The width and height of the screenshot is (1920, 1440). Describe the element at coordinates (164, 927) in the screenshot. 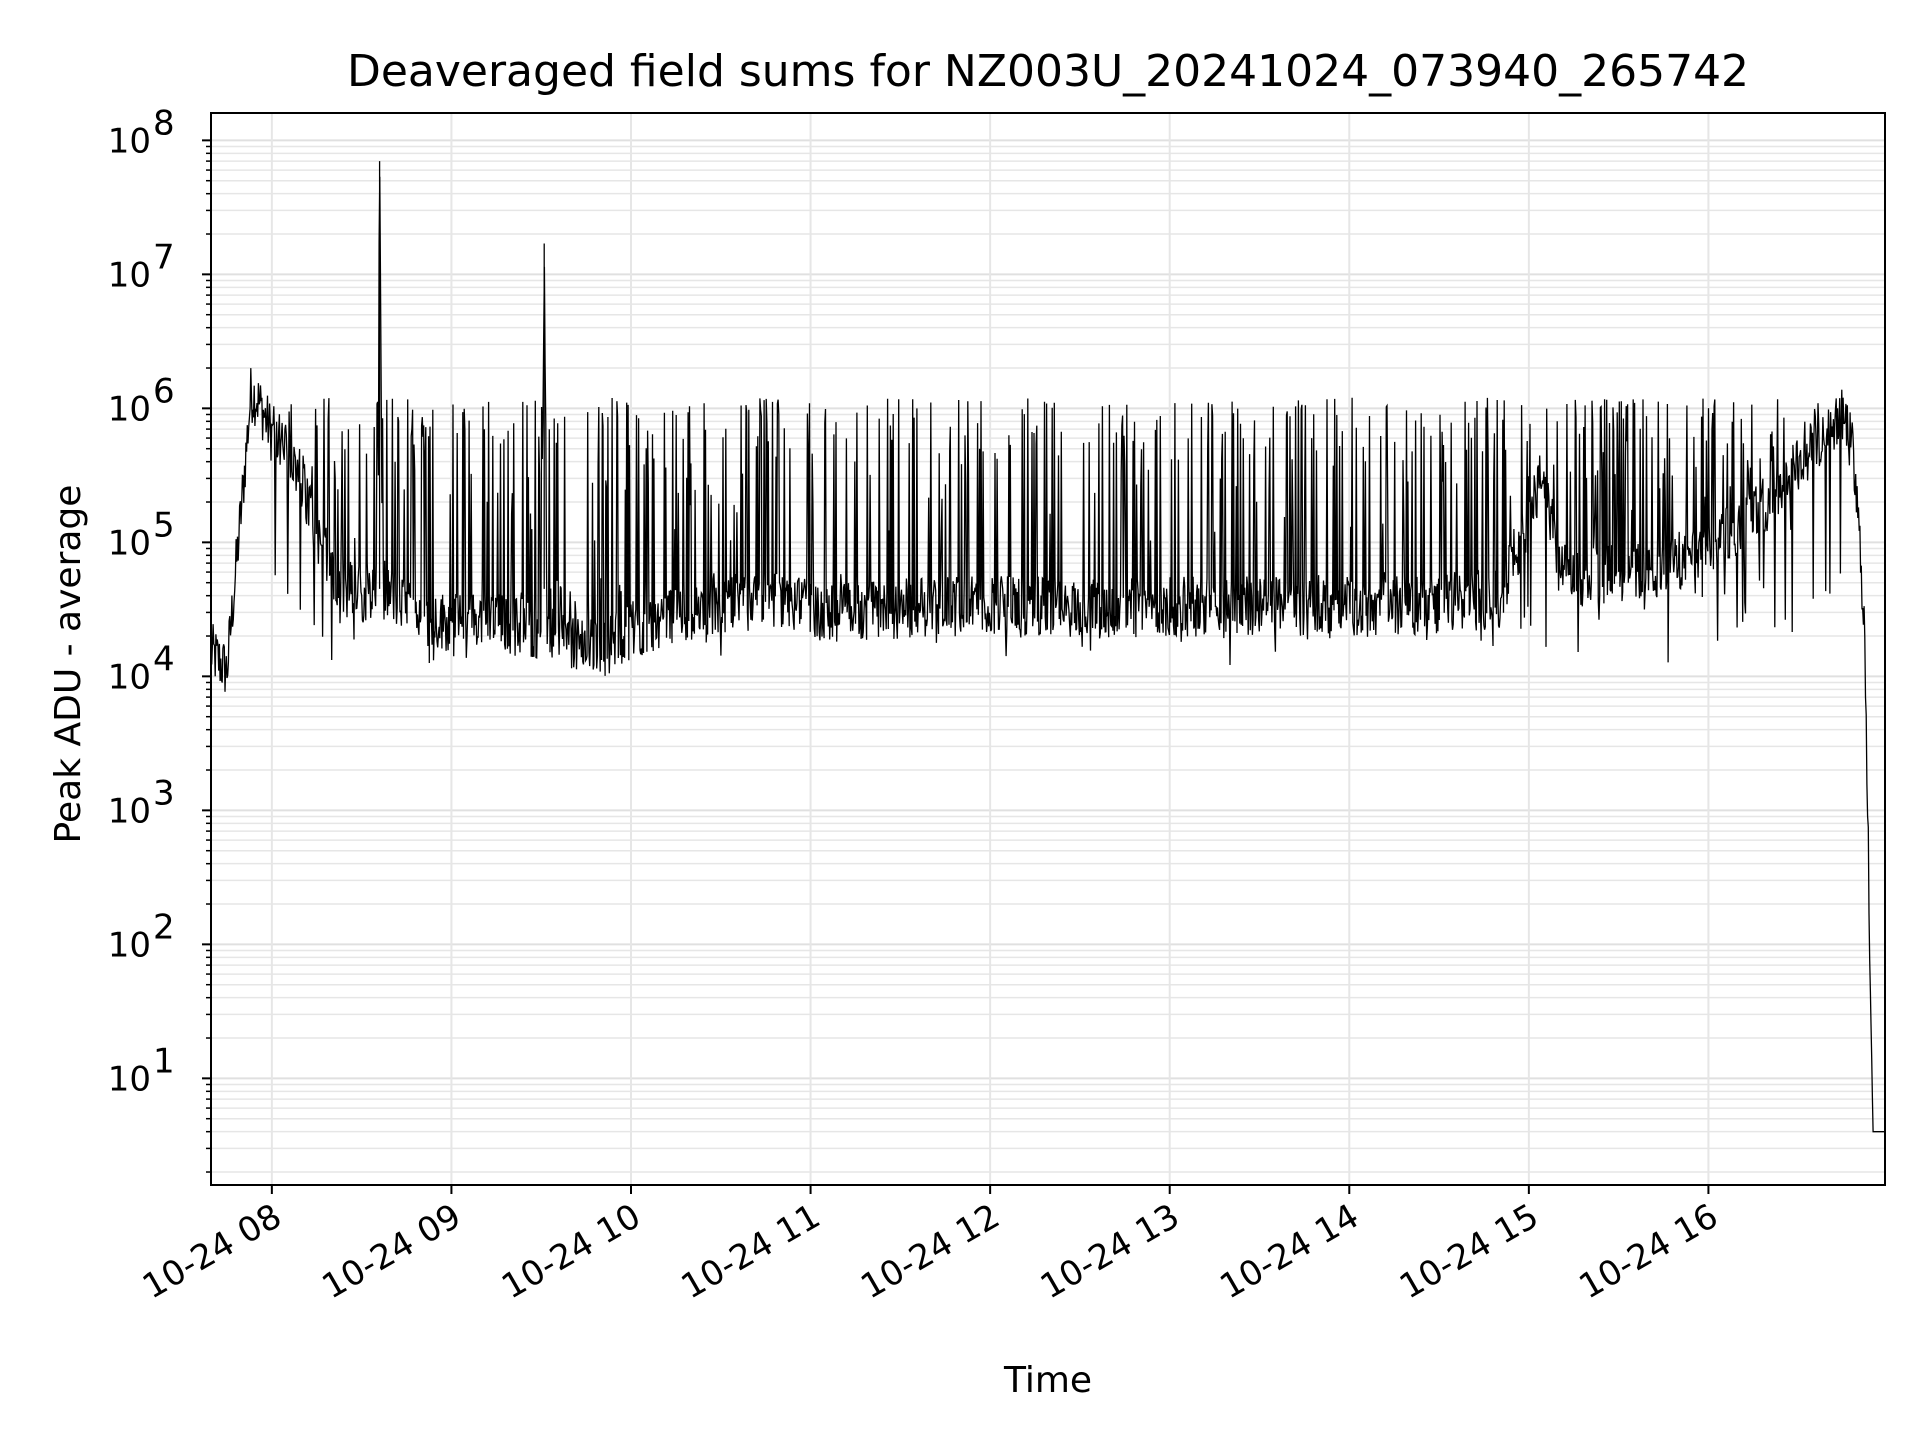

I see `y-tick-exponent: 2` at that location.